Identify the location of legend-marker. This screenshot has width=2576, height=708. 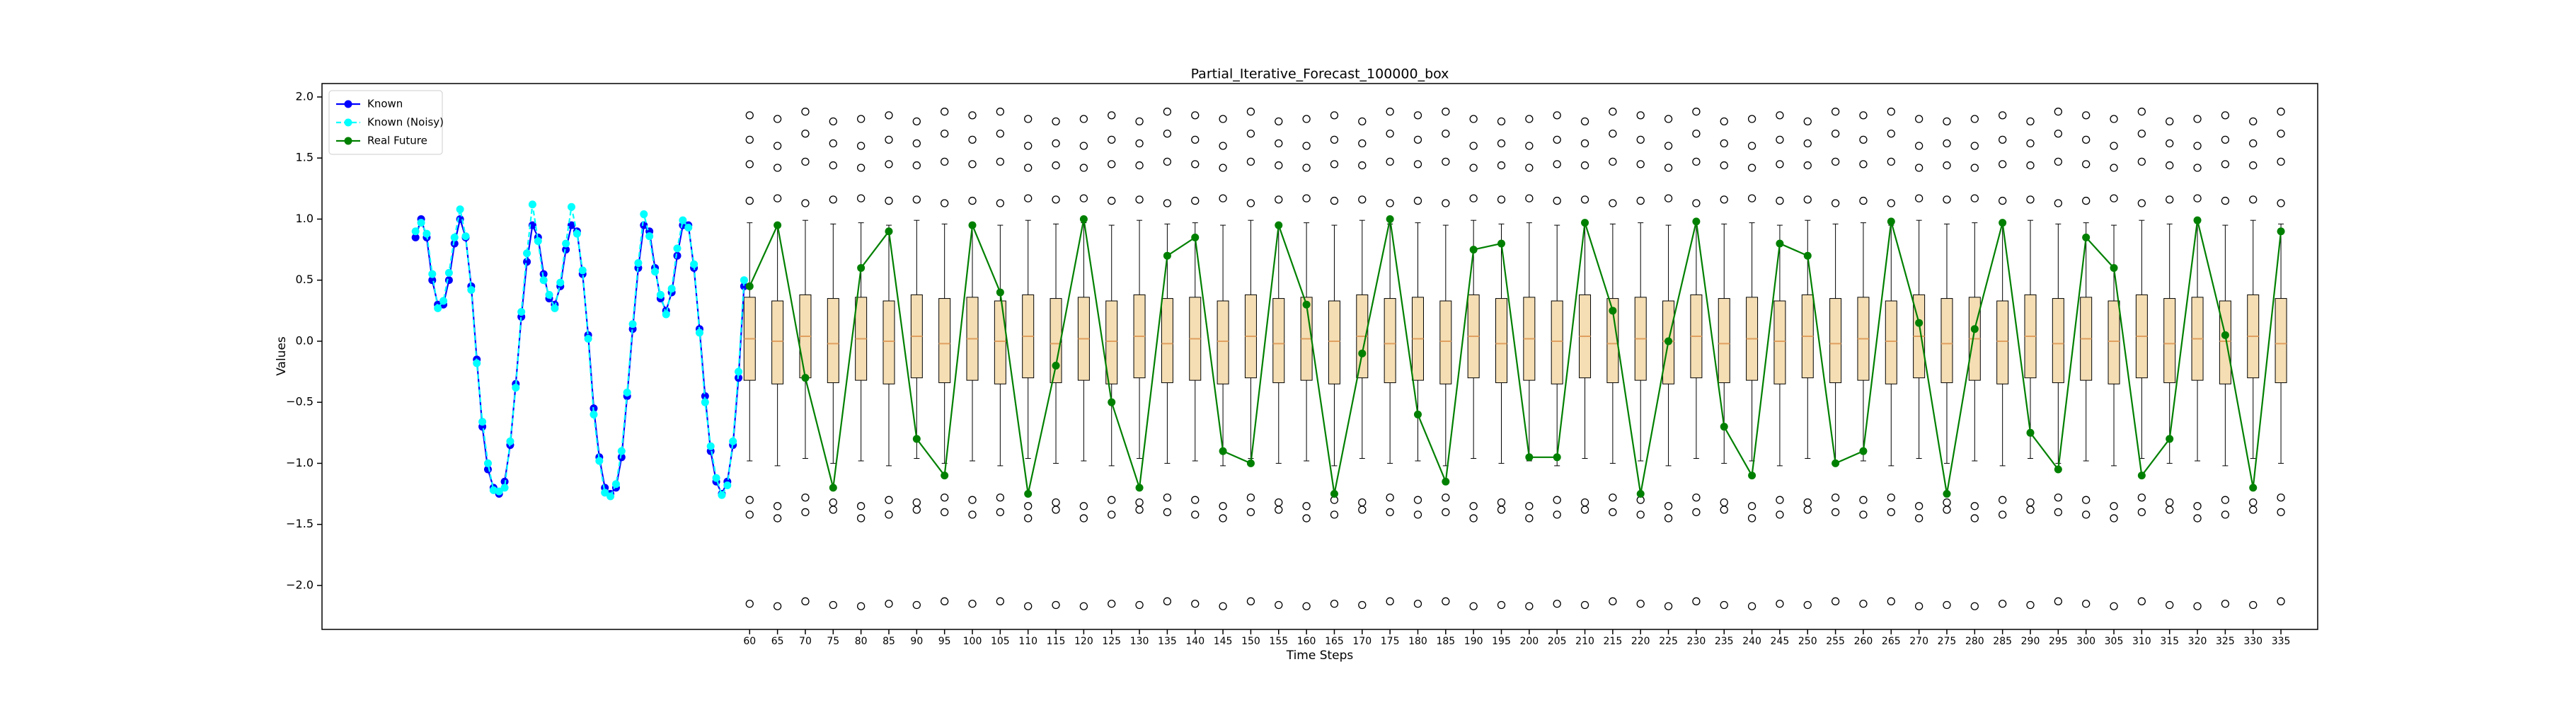
(348, 141).